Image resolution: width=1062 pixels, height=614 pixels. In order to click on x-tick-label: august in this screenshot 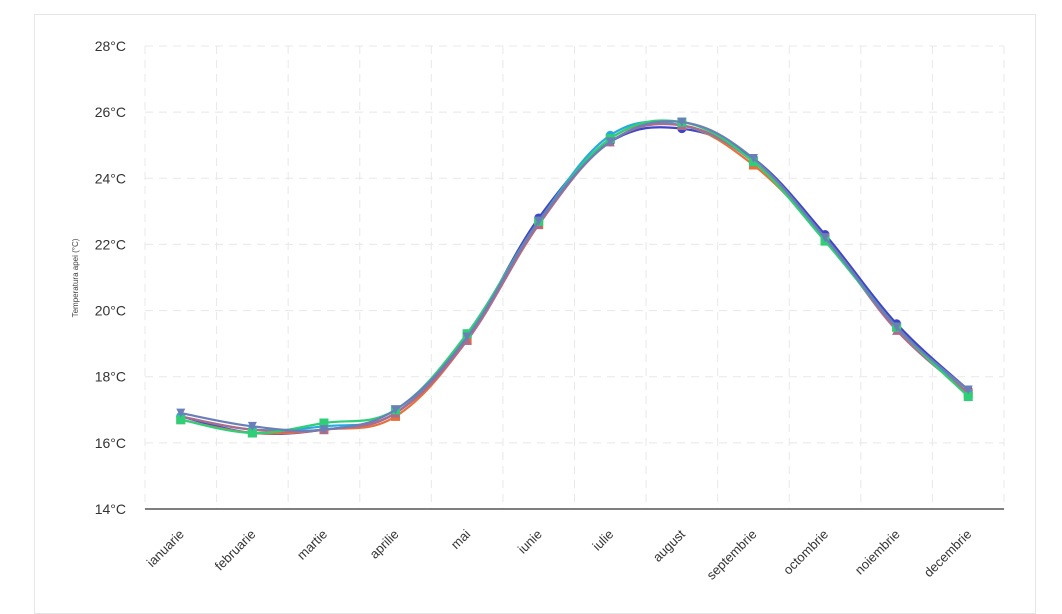, I will do `click(669, 545)`.